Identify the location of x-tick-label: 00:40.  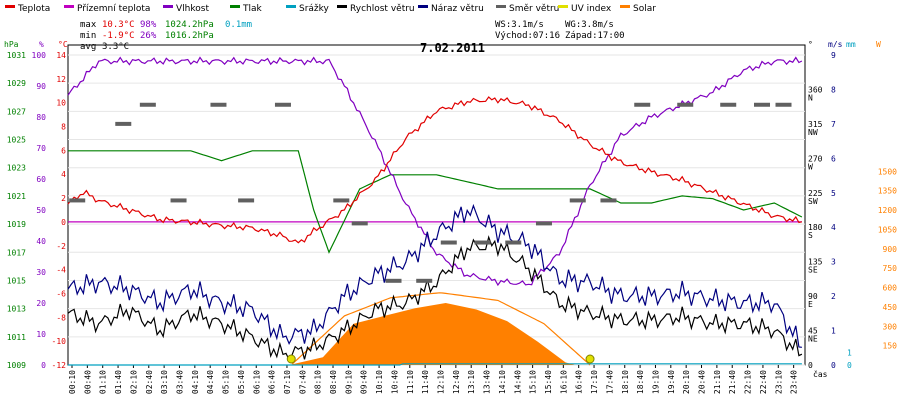
(87, 382).